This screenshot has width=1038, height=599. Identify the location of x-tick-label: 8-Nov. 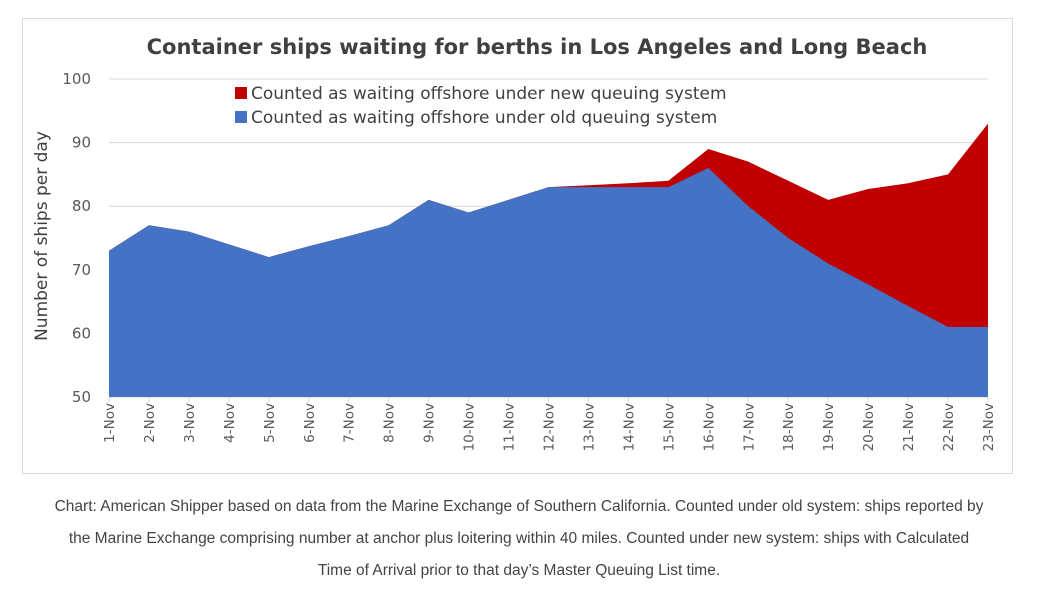
(390, 423).